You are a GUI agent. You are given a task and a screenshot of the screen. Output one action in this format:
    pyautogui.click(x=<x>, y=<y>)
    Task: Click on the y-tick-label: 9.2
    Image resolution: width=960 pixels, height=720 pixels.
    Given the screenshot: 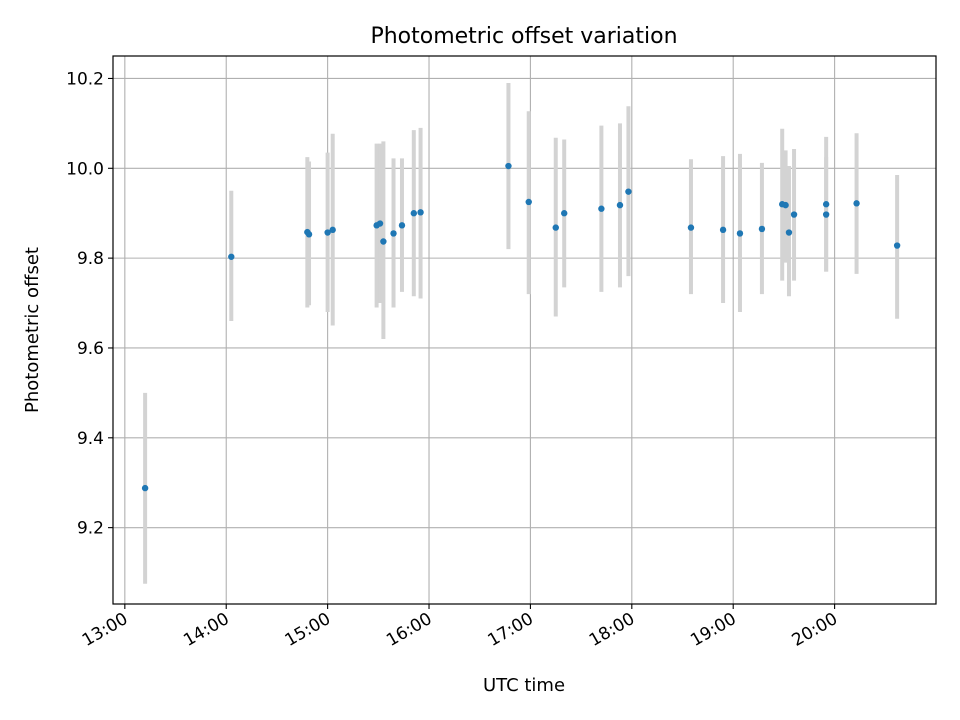 What is the action you would take?
    pyautogui.click(x=90, y=529)
    